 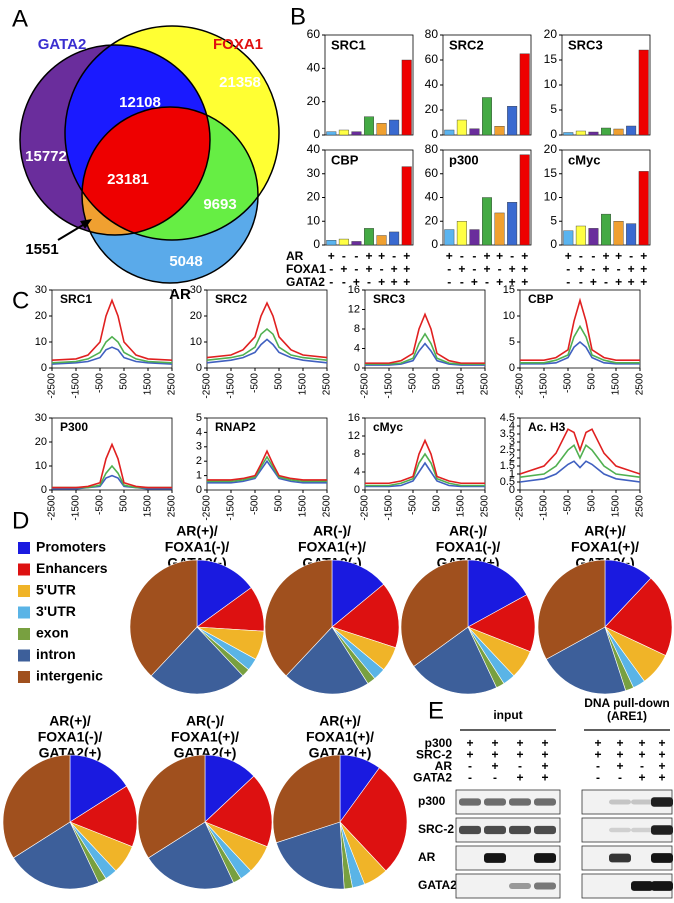 What do you see at coordinates (540, 299) in the screenshot?
I see `chart-title: CBP` at bounding box center [540, 299].